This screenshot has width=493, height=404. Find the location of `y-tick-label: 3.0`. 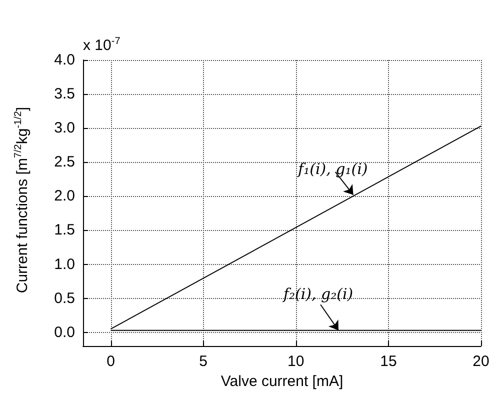

y-tick-label: 3.0 is located at coordinates (64, 128).